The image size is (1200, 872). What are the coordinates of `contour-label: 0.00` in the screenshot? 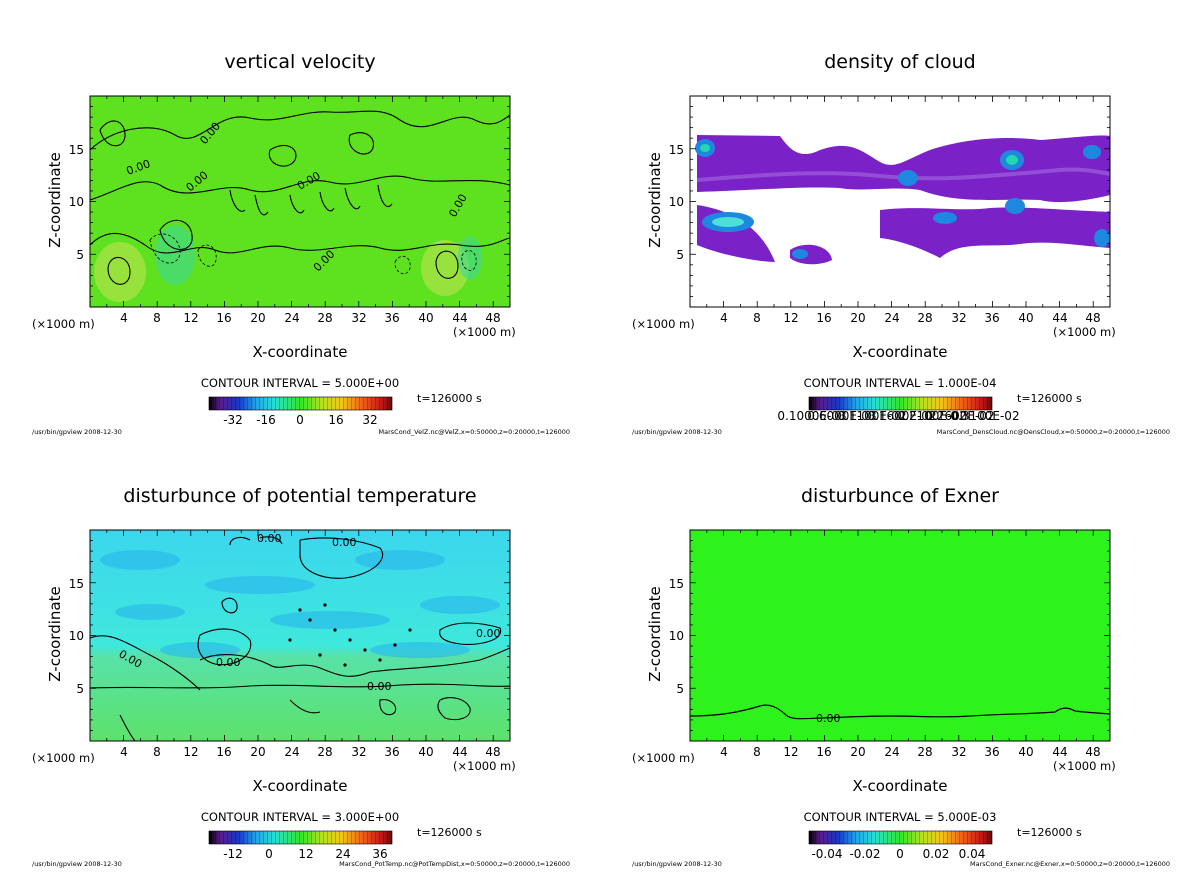 It's located at (379, 686).